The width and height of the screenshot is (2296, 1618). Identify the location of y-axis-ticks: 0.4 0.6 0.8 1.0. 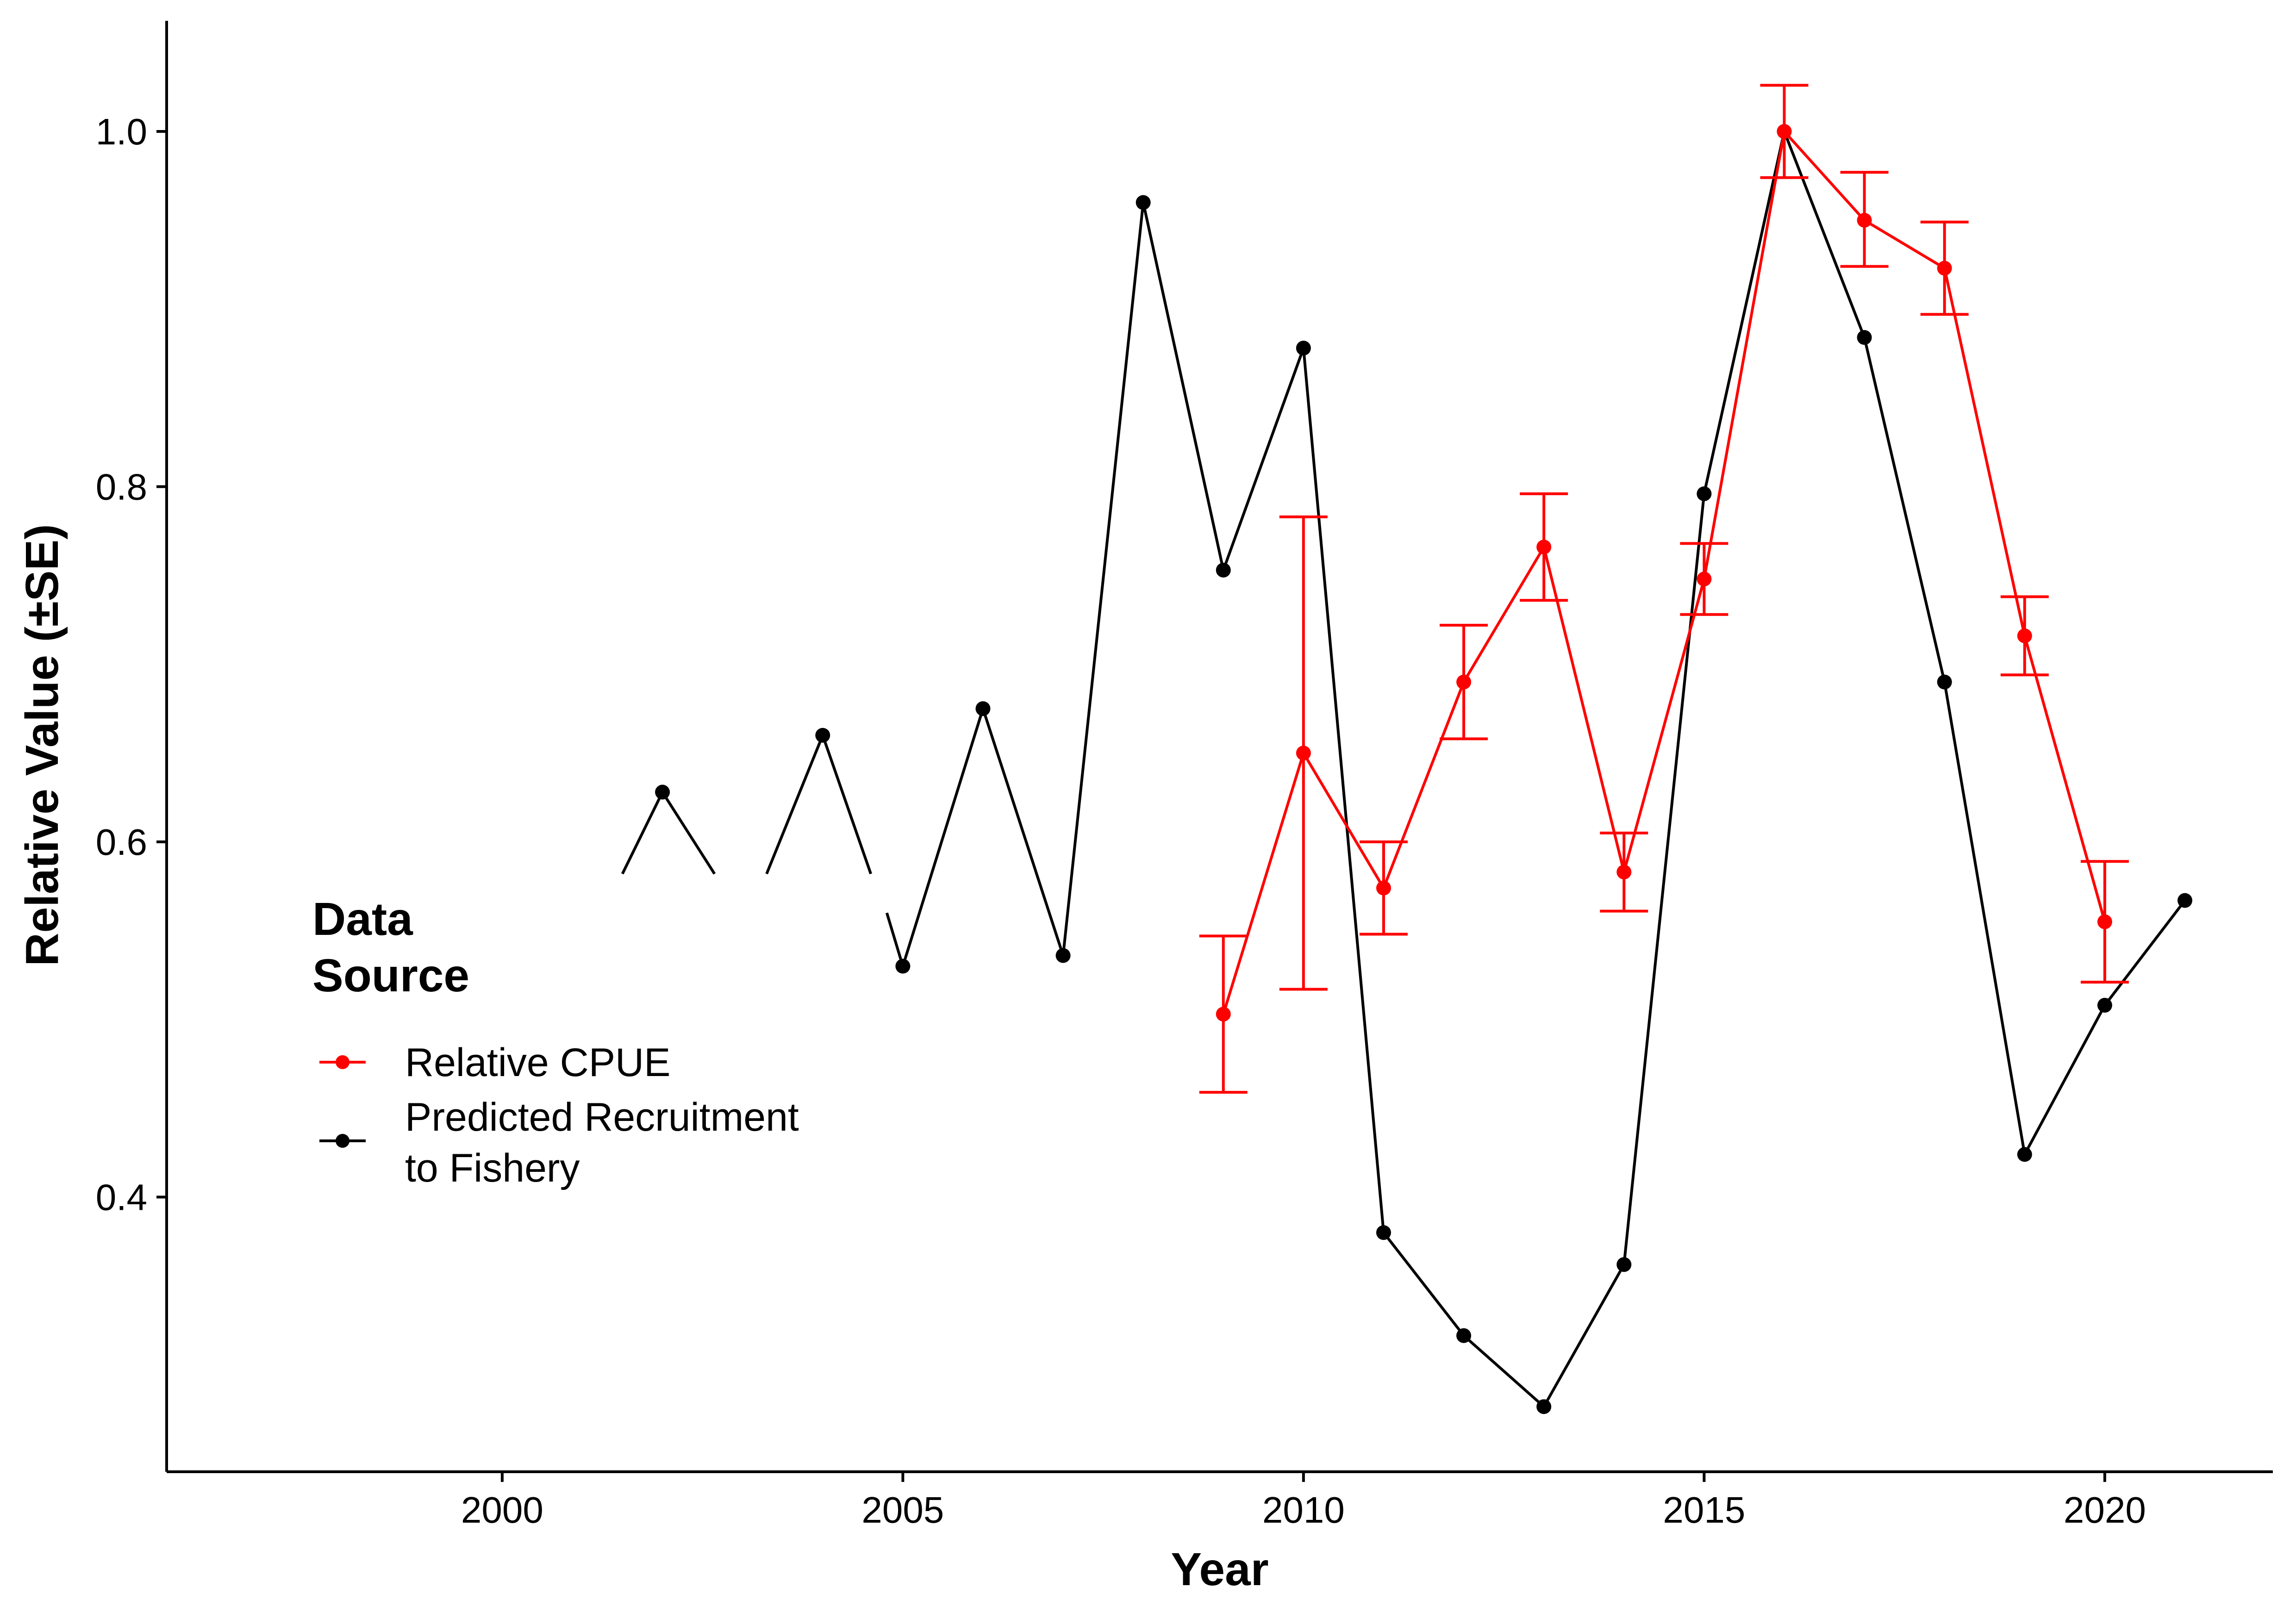
(131, 664).